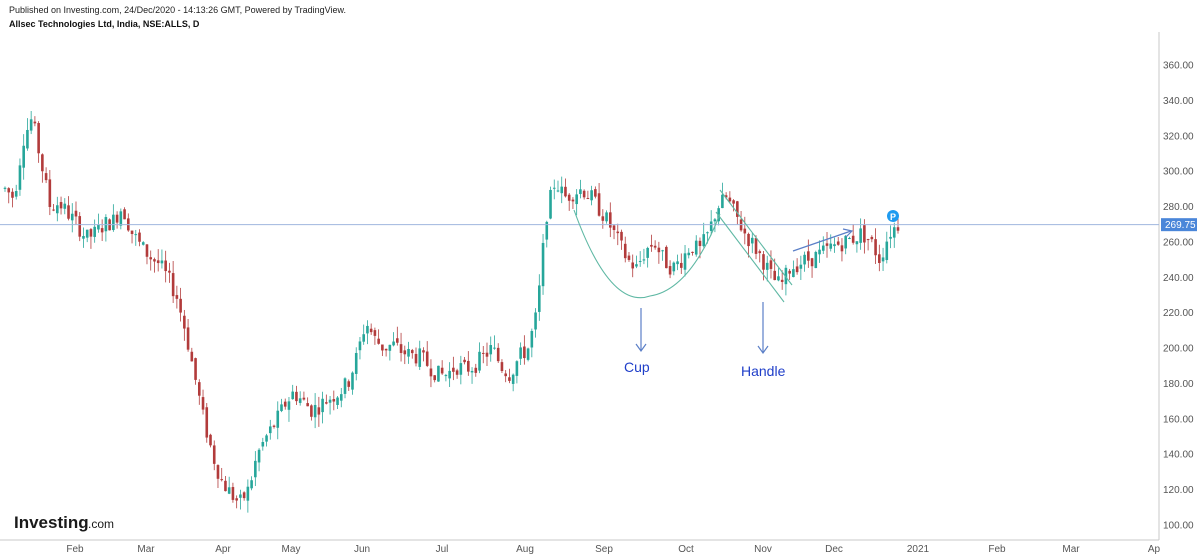 This screenshot has width=1200, height=558. Describe the element at coordinates (1071, 549) in the screenshot. I see `x-tick-label: Mar` at that location.